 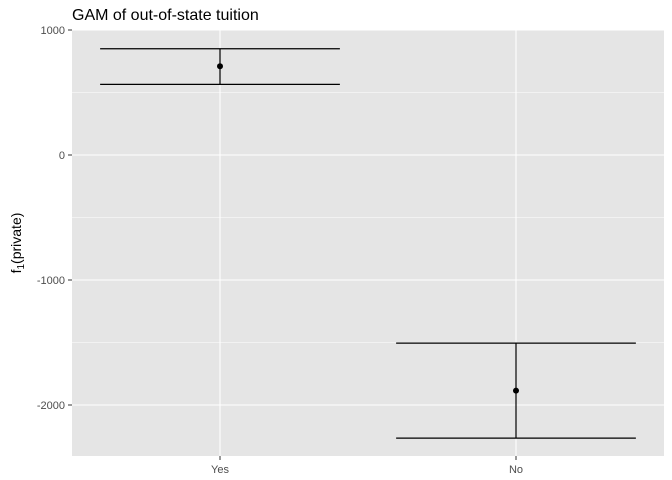 What do you see at coordinates (51, 406) in the screenshot?
I see `y-tick-label: -2000` at bounding box center [51, 406].